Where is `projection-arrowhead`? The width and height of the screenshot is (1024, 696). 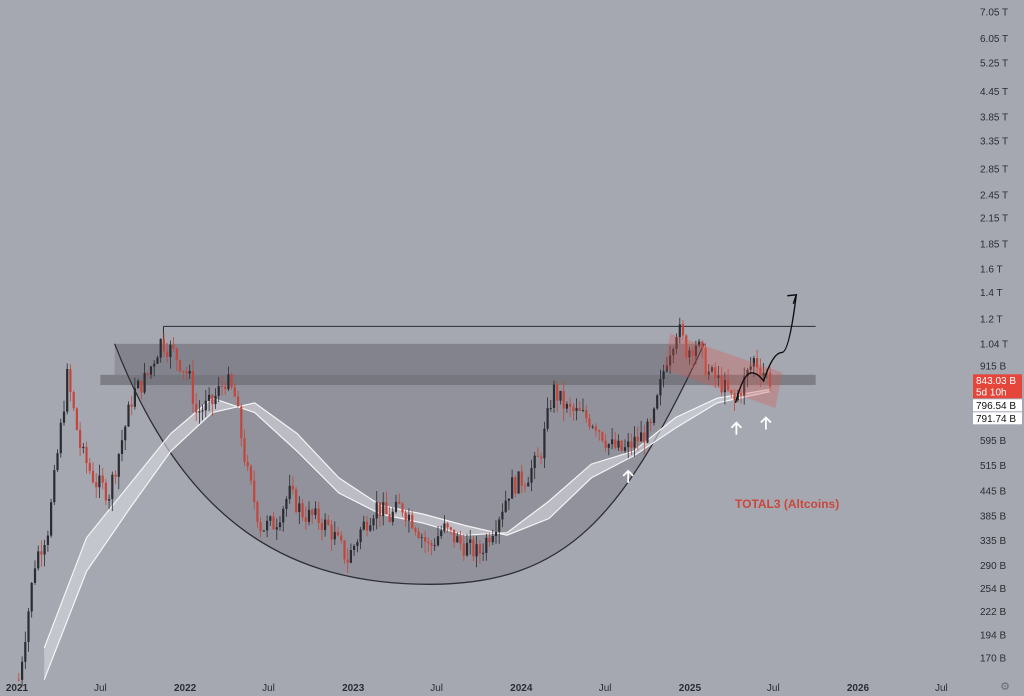
projection-arrowhead is located at coordinates (792, 298).